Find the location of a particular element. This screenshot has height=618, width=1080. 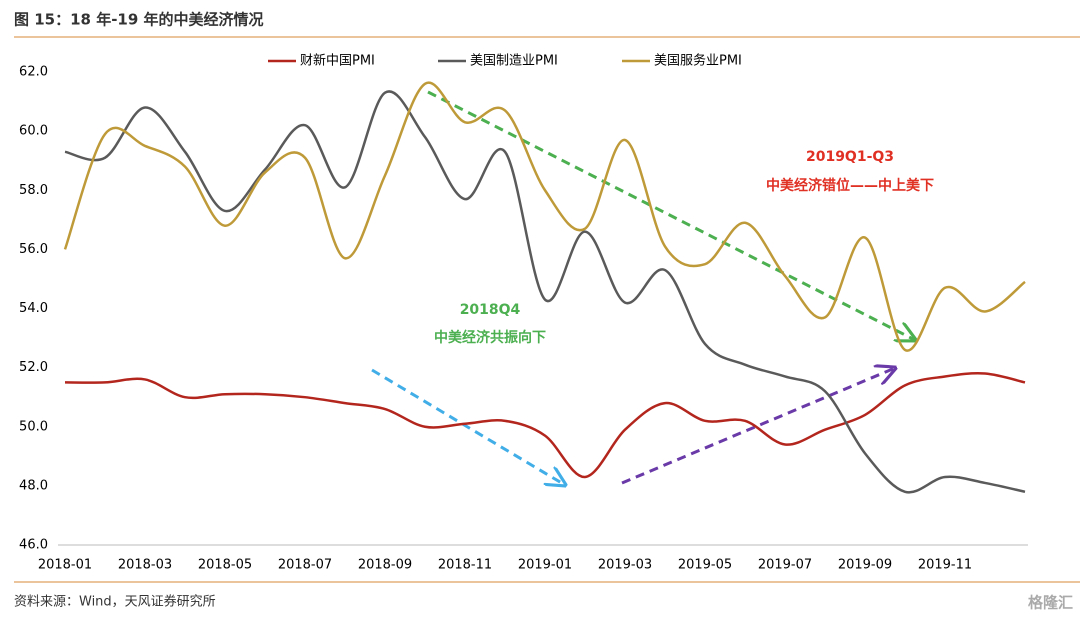

source: 资料来源：Wind，天风证券研究所 is located at coordinates (115, 602).